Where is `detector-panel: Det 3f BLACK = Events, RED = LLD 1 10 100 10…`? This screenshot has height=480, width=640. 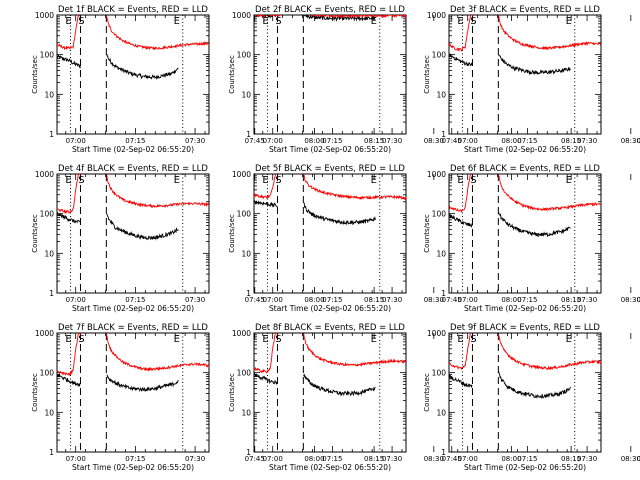
detector-panel: Det 3f BLACK = Events, RED = LLD 1 10 100 10… is located at coordinates (531, 79).